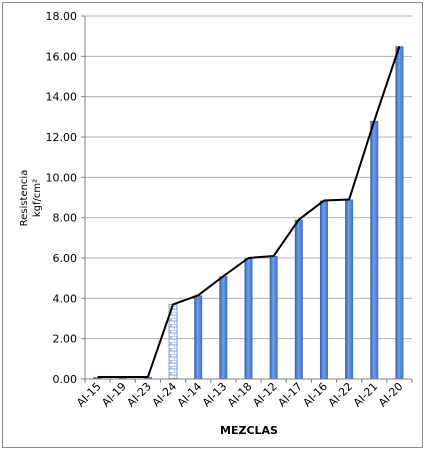 The image size is (427, 452). Describe the element at coordinates (65, 258) in the screenshot. I see `y-tick-label: 6.00` at that location.